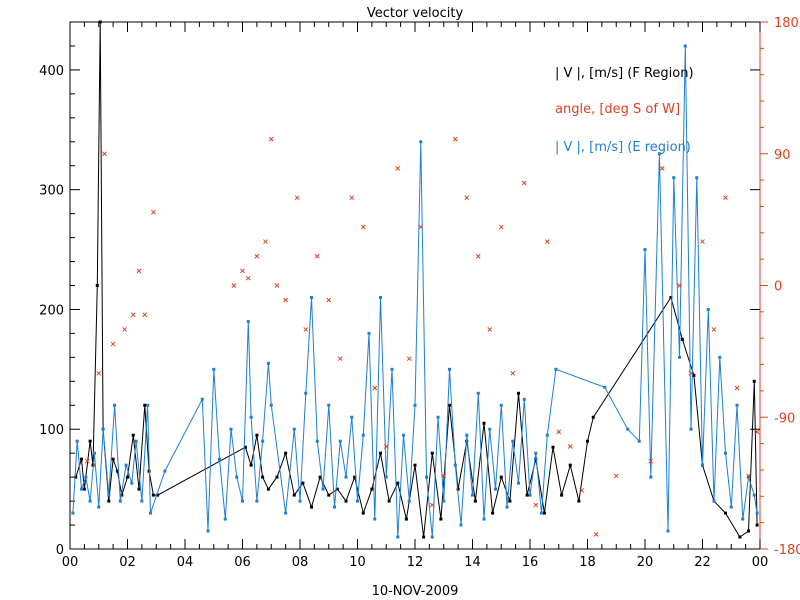  What do you see at coordinates (702, 562) in the screenshot?
I see `x-tick-label: 22` at bounding box center [702, 562].